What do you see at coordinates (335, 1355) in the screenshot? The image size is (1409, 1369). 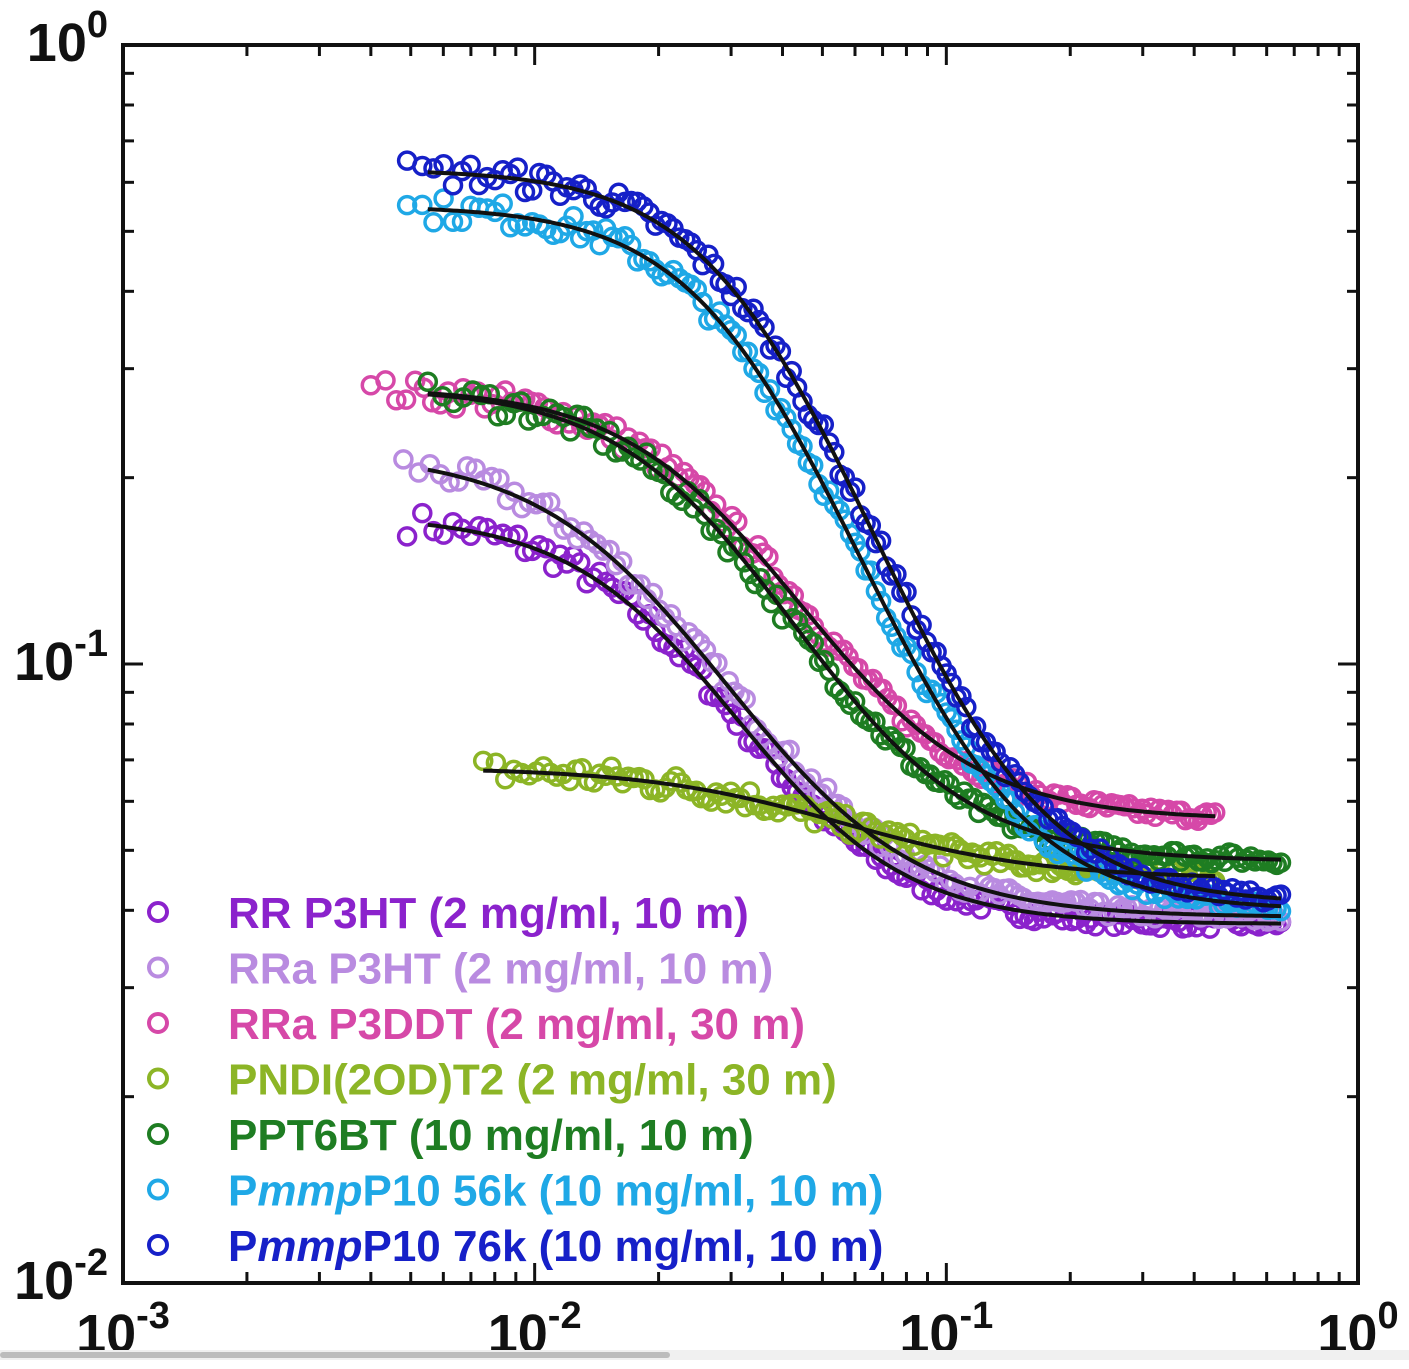 I see `scrollbar-thumb` at bounding box center [335, 1355].